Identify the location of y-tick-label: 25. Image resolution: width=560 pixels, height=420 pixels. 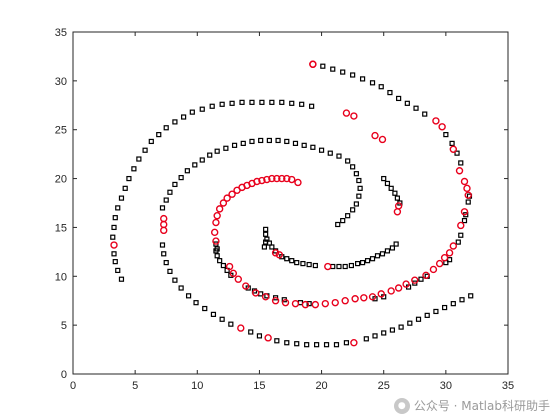
(61, 131).